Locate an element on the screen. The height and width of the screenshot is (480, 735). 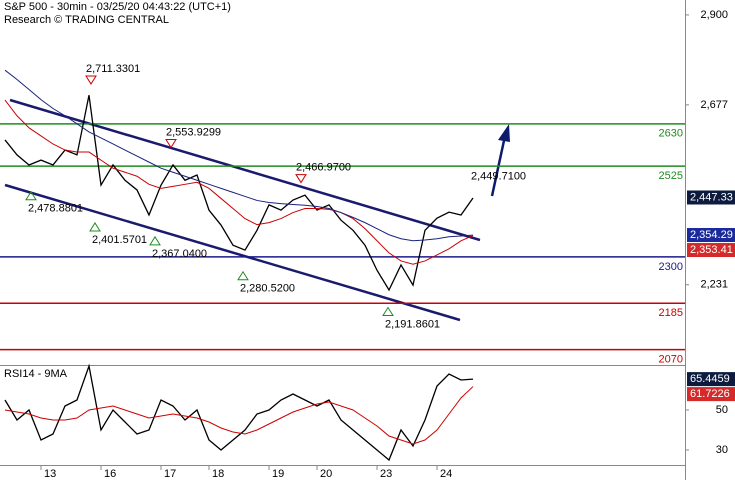
last-value-label: 2,447.33 is located at coordinates (711, 197).